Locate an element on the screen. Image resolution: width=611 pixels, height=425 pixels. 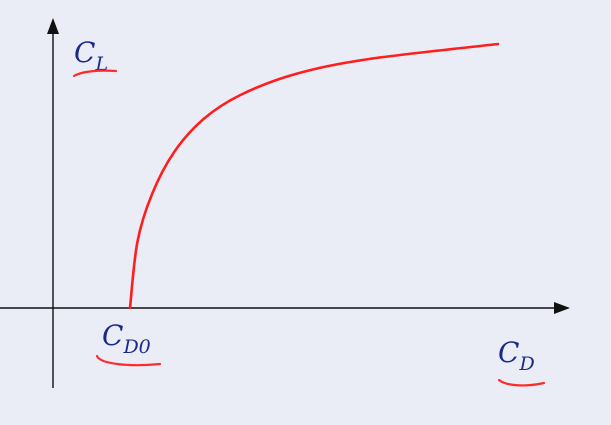
x-axis-arrow-icon is located at coordinates (562, 308).